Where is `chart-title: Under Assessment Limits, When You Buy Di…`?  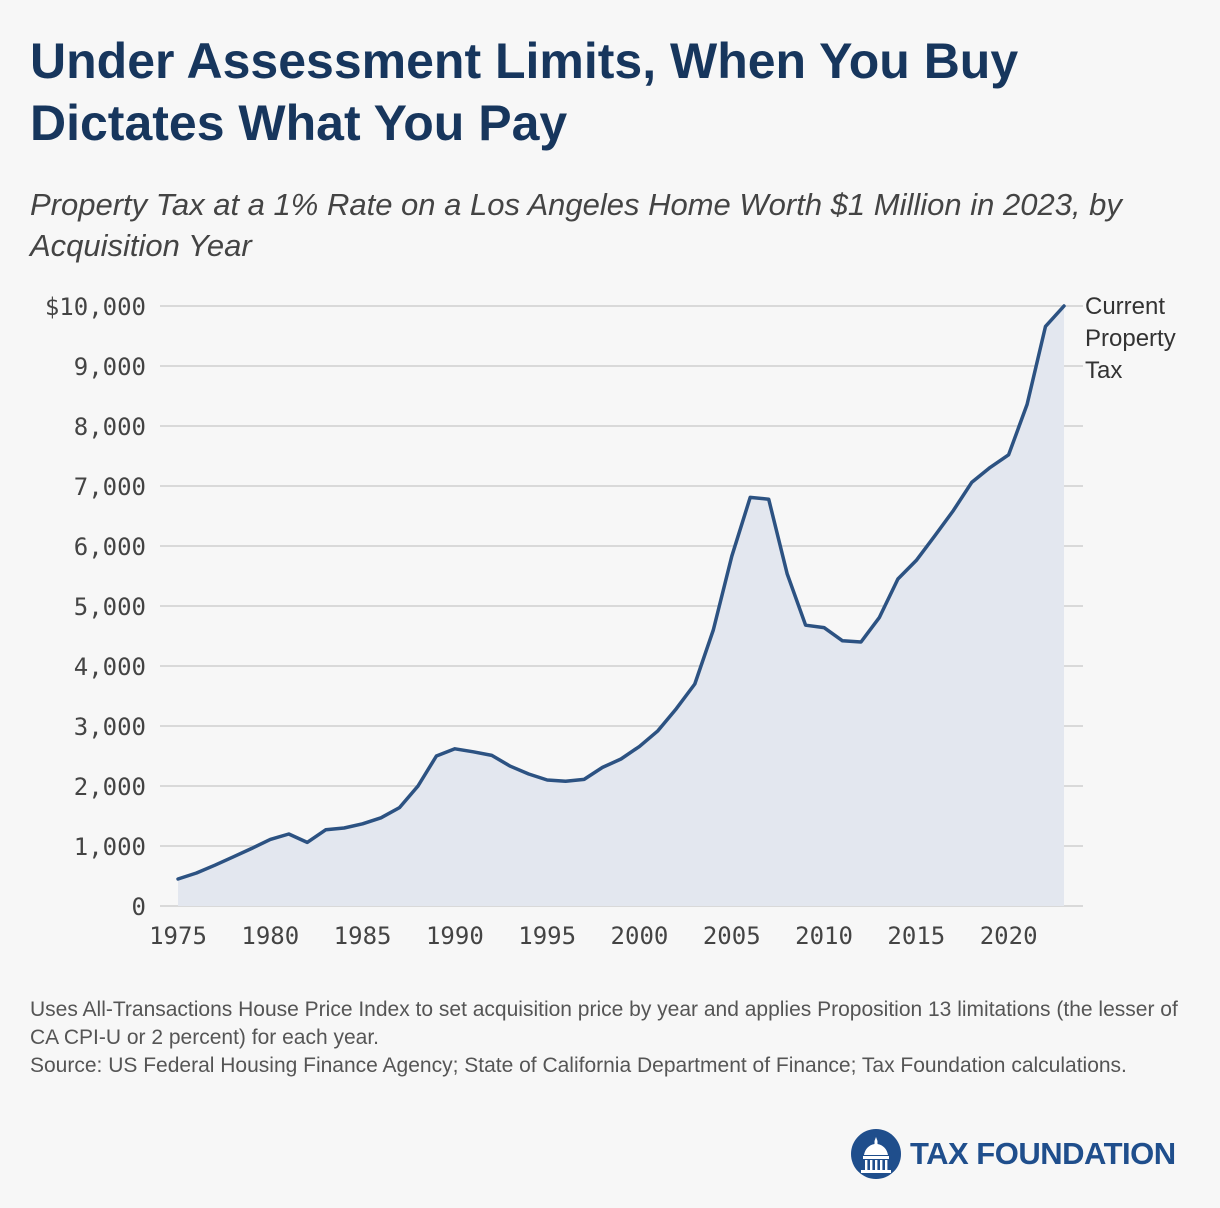
chart-title: Under Assessment Limits, When You Buy Di… is located at coordinates (524, 92).